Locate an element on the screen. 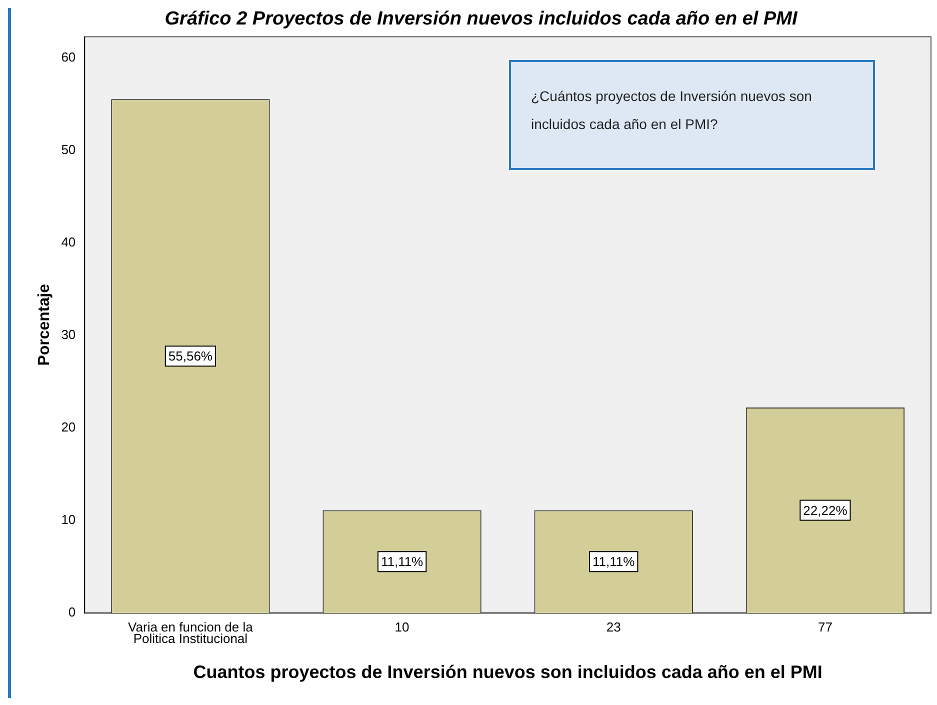  y-tick-label: 50 is located at coordinates (68, 150).